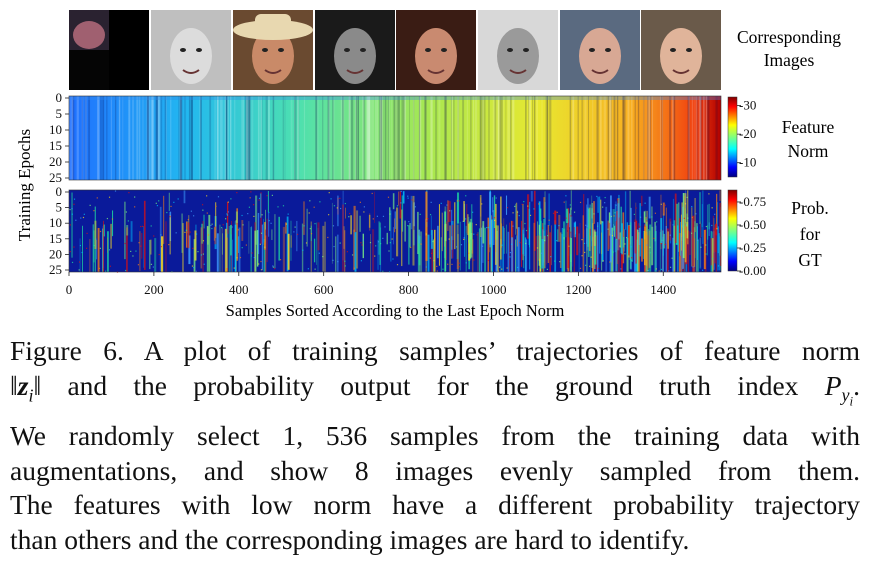 Image resolution: width=869 pixels, height=577 pixels. Describe the element at coordinates (67, 350) in the screenshot. I see `figure-label: Figure 6.` at that location.